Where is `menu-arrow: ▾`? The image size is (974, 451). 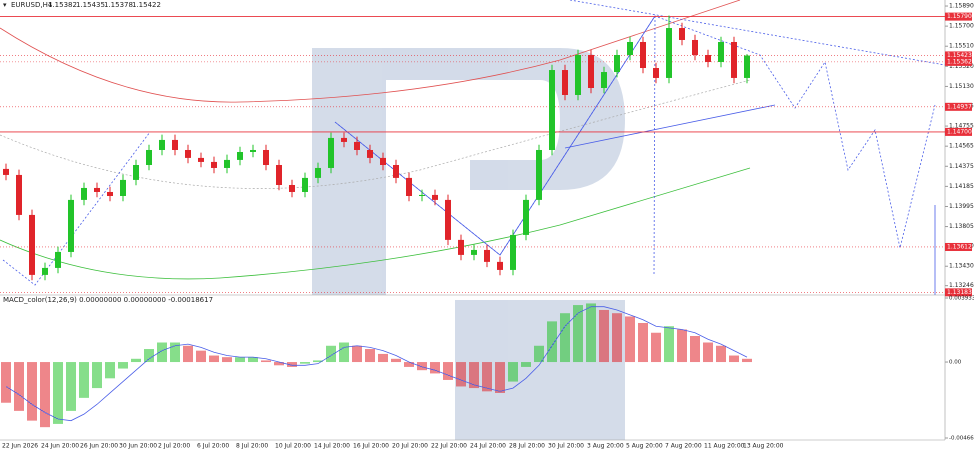 menu-arrow: ▾ is located at coordinates (5, 5).